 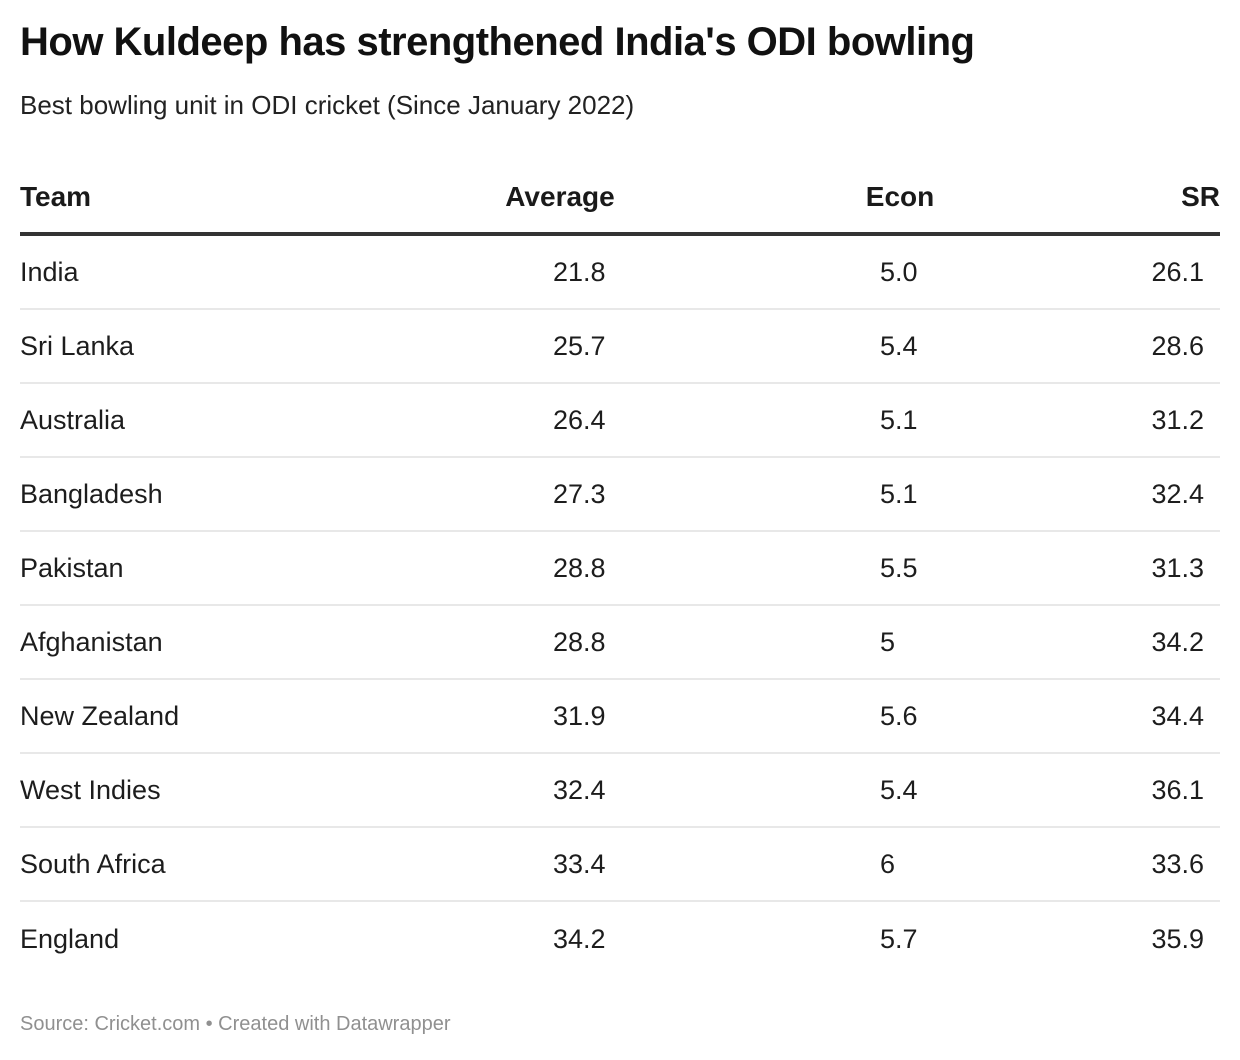 I want to click on table-row: Pakistan 28.8 5.5 31.3, so click(x=620, y=569).